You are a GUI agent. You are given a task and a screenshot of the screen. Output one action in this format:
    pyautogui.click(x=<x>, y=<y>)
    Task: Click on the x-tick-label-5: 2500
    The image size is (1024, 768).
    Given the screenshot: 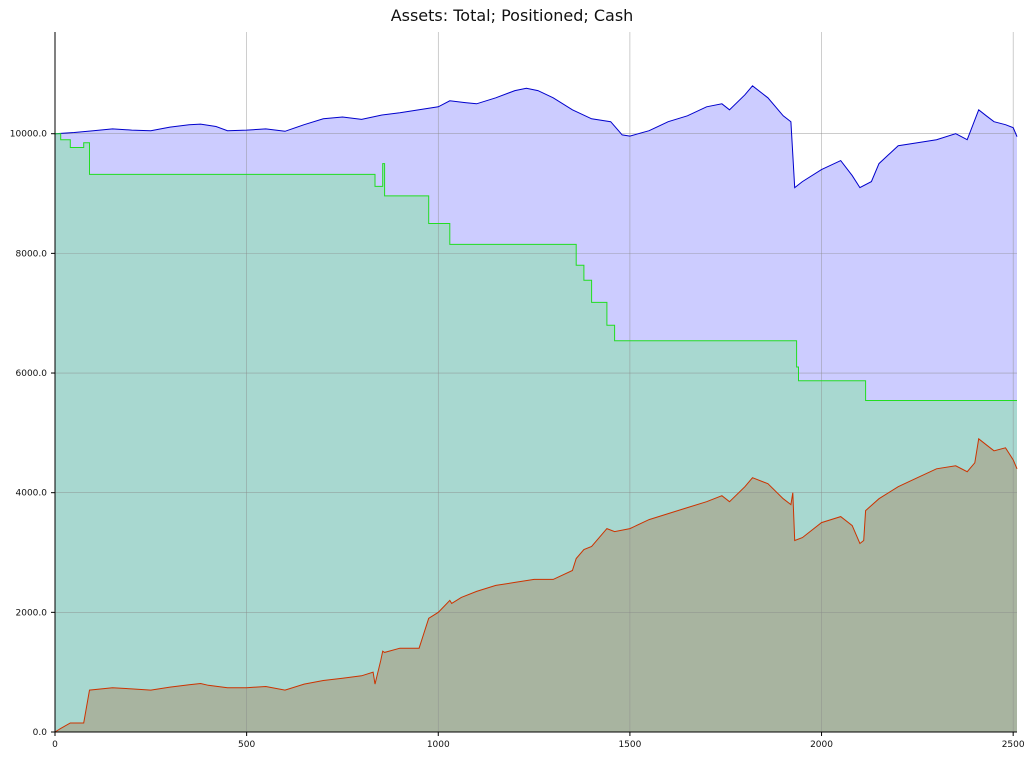 What is the action you would take?
    pyautogui.click(x=1013, y=745)
    